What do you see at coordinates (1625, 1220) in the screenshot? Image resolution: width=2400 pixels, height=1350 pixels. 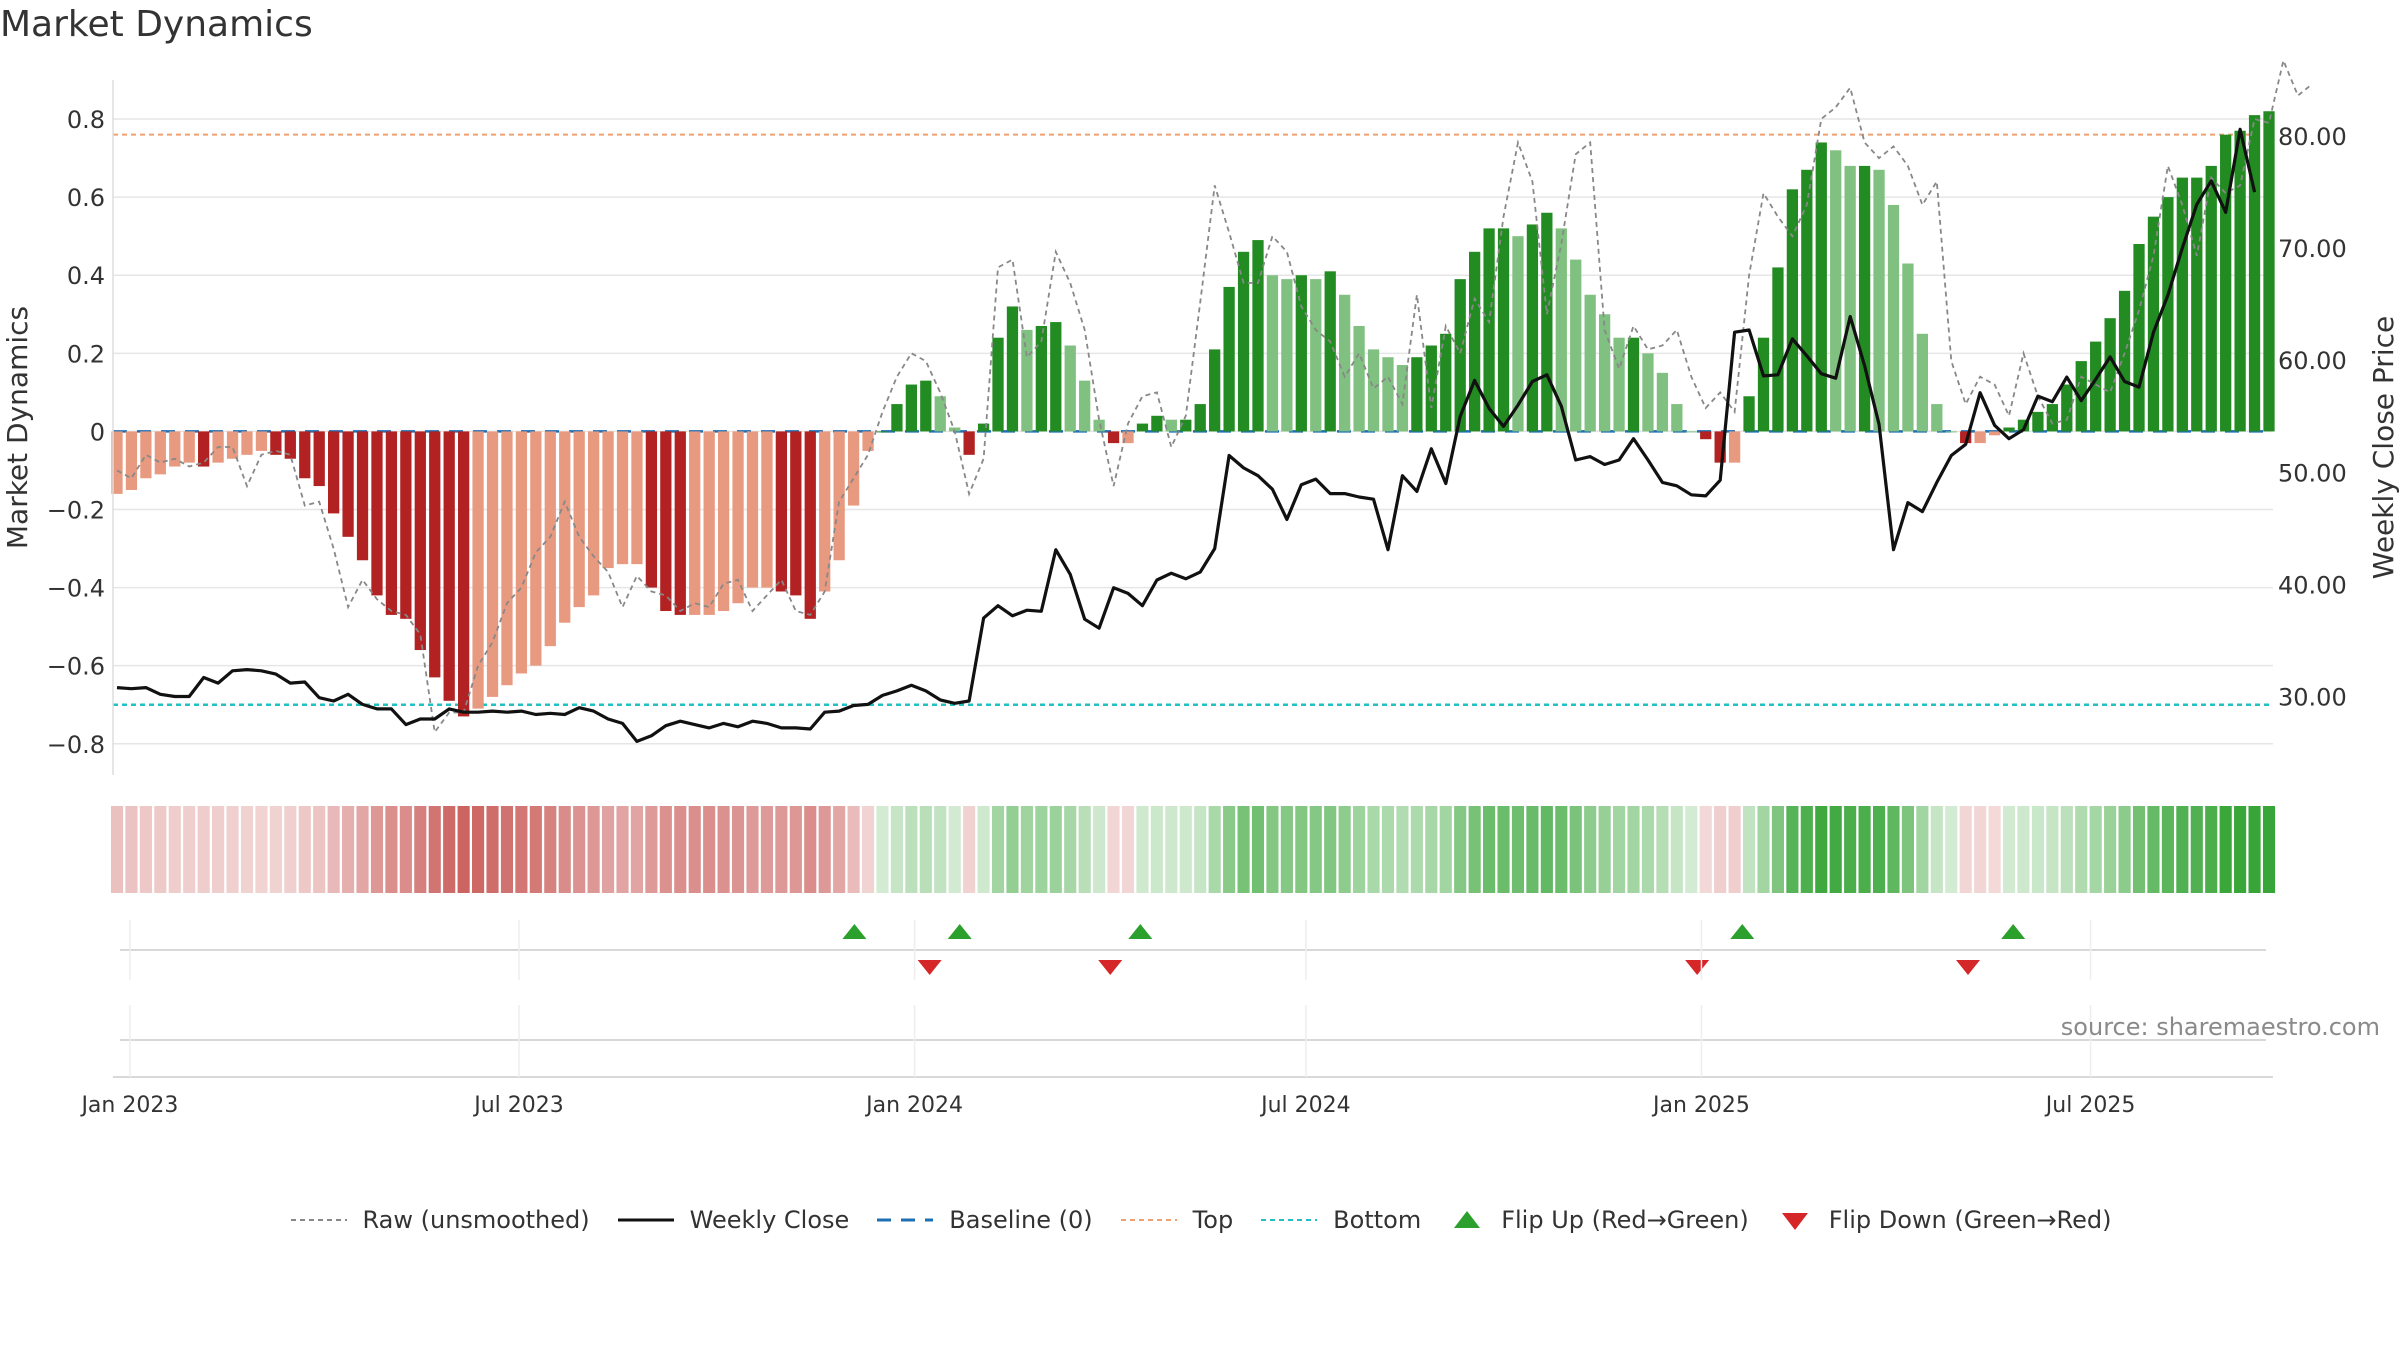 I see `legend-label: Flip Up (Red→Green)` at bounding box center [1625, 1220].